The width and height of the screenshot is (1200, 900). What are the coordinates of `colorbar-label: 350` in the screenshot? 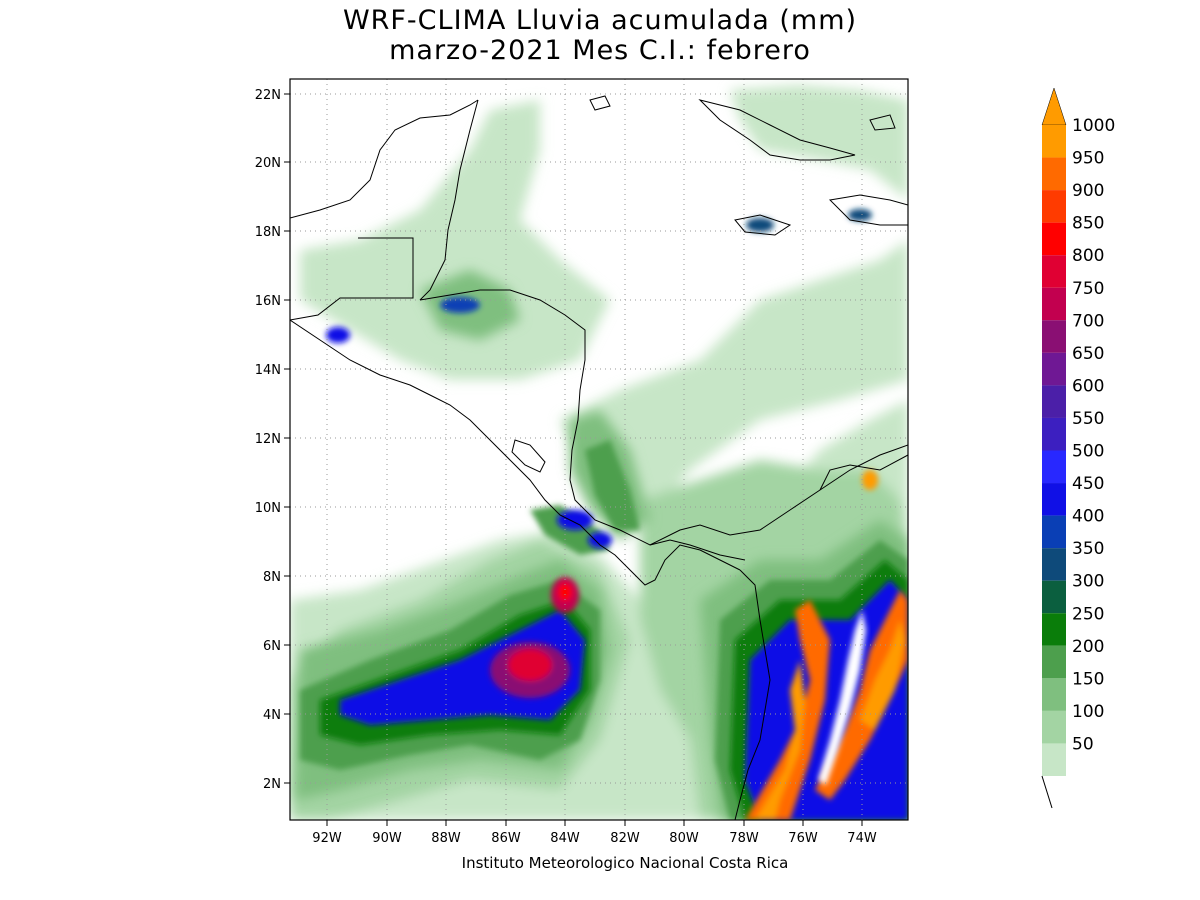 It's located at (1088, 549).